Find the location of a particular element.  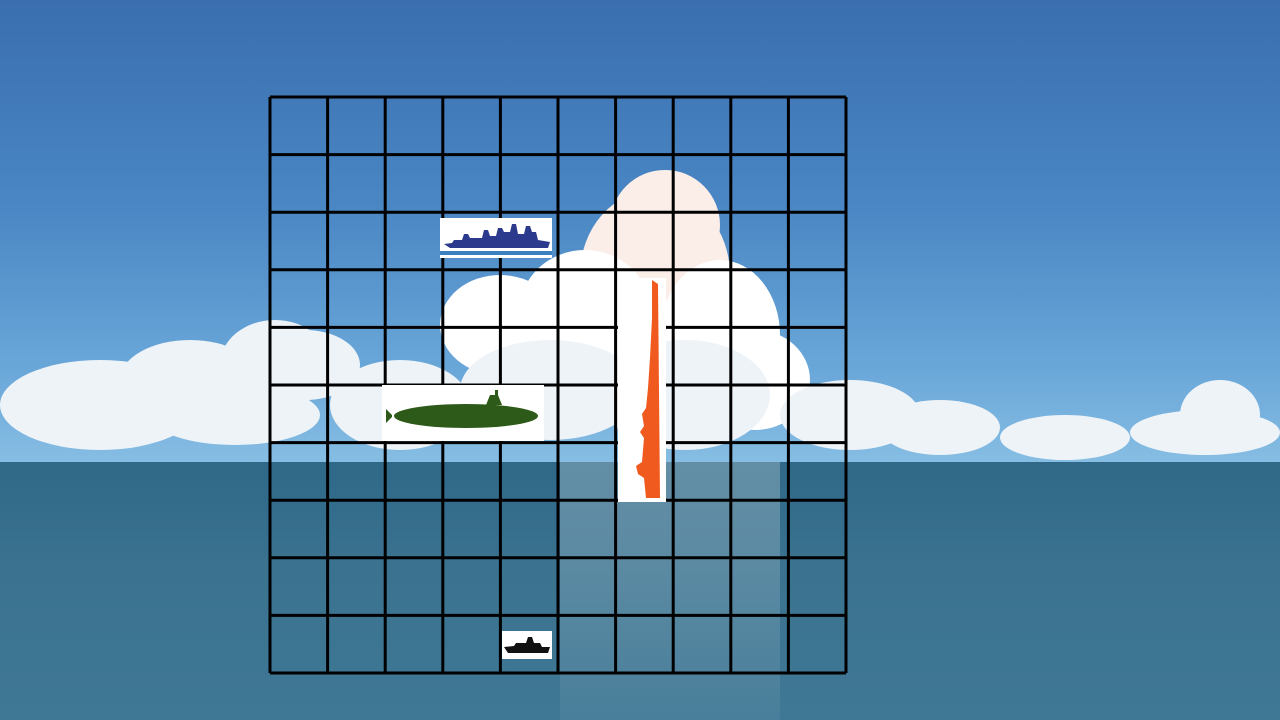

cruiser-ship is located at coordinates (496, 238).